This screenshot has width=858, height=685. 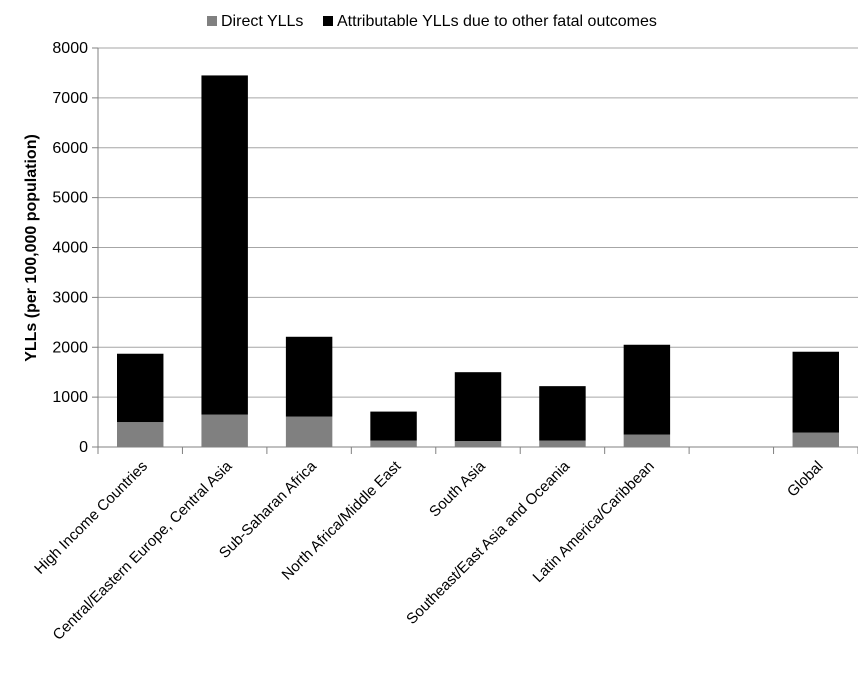 I want to click on y-tick-label: 6000, so click(x=70, y=148).